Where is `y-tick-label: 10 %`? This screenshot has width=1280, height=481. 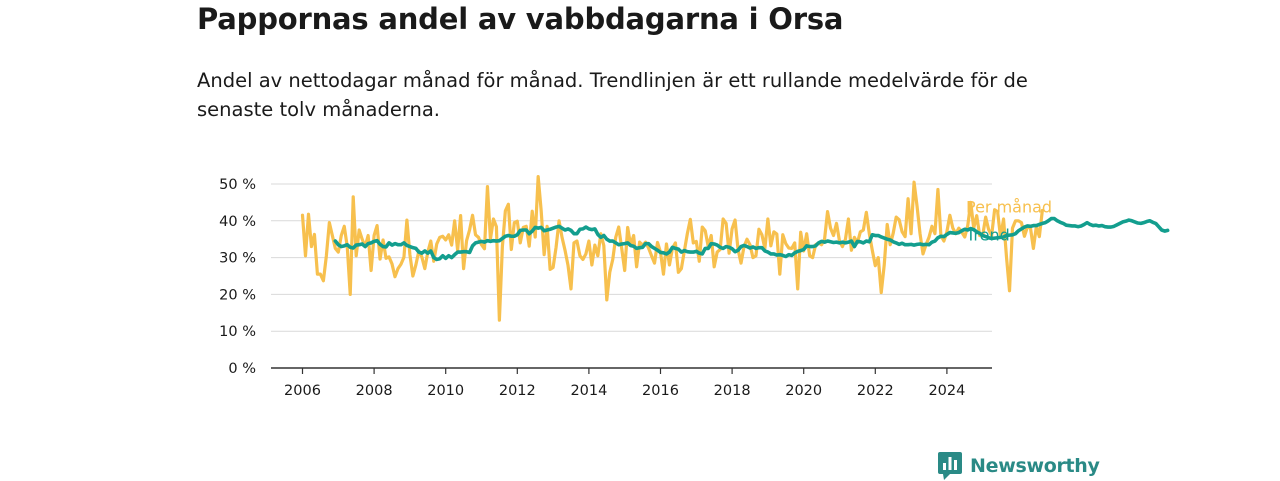
y-tick-label: 10 % is located at coordinates (237, 332).